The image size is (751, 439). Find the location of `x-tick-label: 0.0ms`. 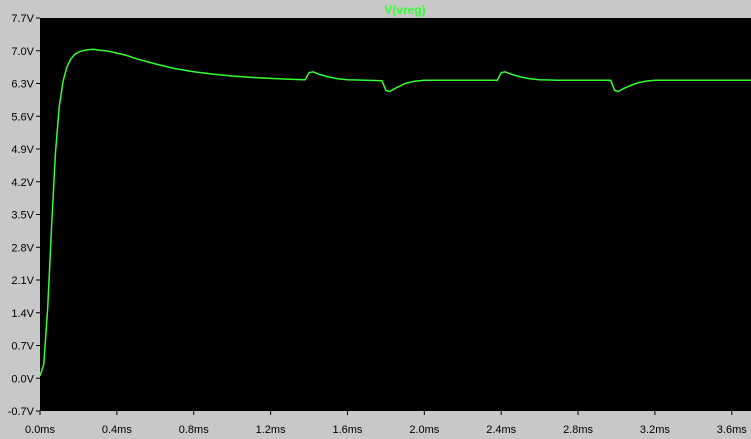

x-tick-label: 0.0ms is located at coordinates (40, 430).